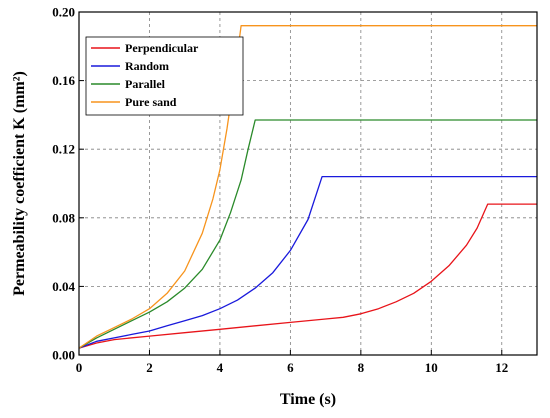 The image size is (550, 418). Describe the element at coordinates (19, 183) in the screenshot. I see `y-axis-title: Permeability coefficient K (mm²)` at that location.